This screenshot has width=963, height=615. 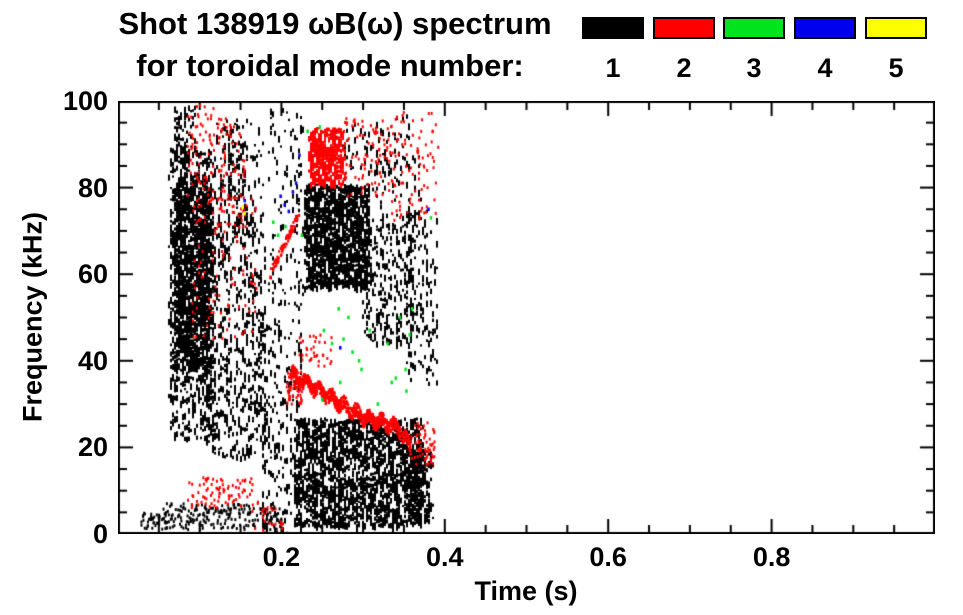 What do you see at coordinates (281, 557) in the screenshot?
I see `x-tick-label-0.2: 0.2` at bounding box center [281, 557].